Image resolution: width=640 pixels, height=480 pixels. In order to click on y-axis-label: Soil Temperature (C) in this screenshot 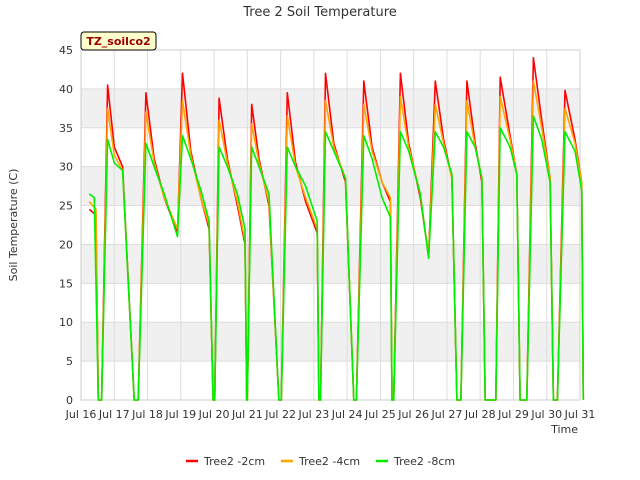, I will do `click(13, 225)`.